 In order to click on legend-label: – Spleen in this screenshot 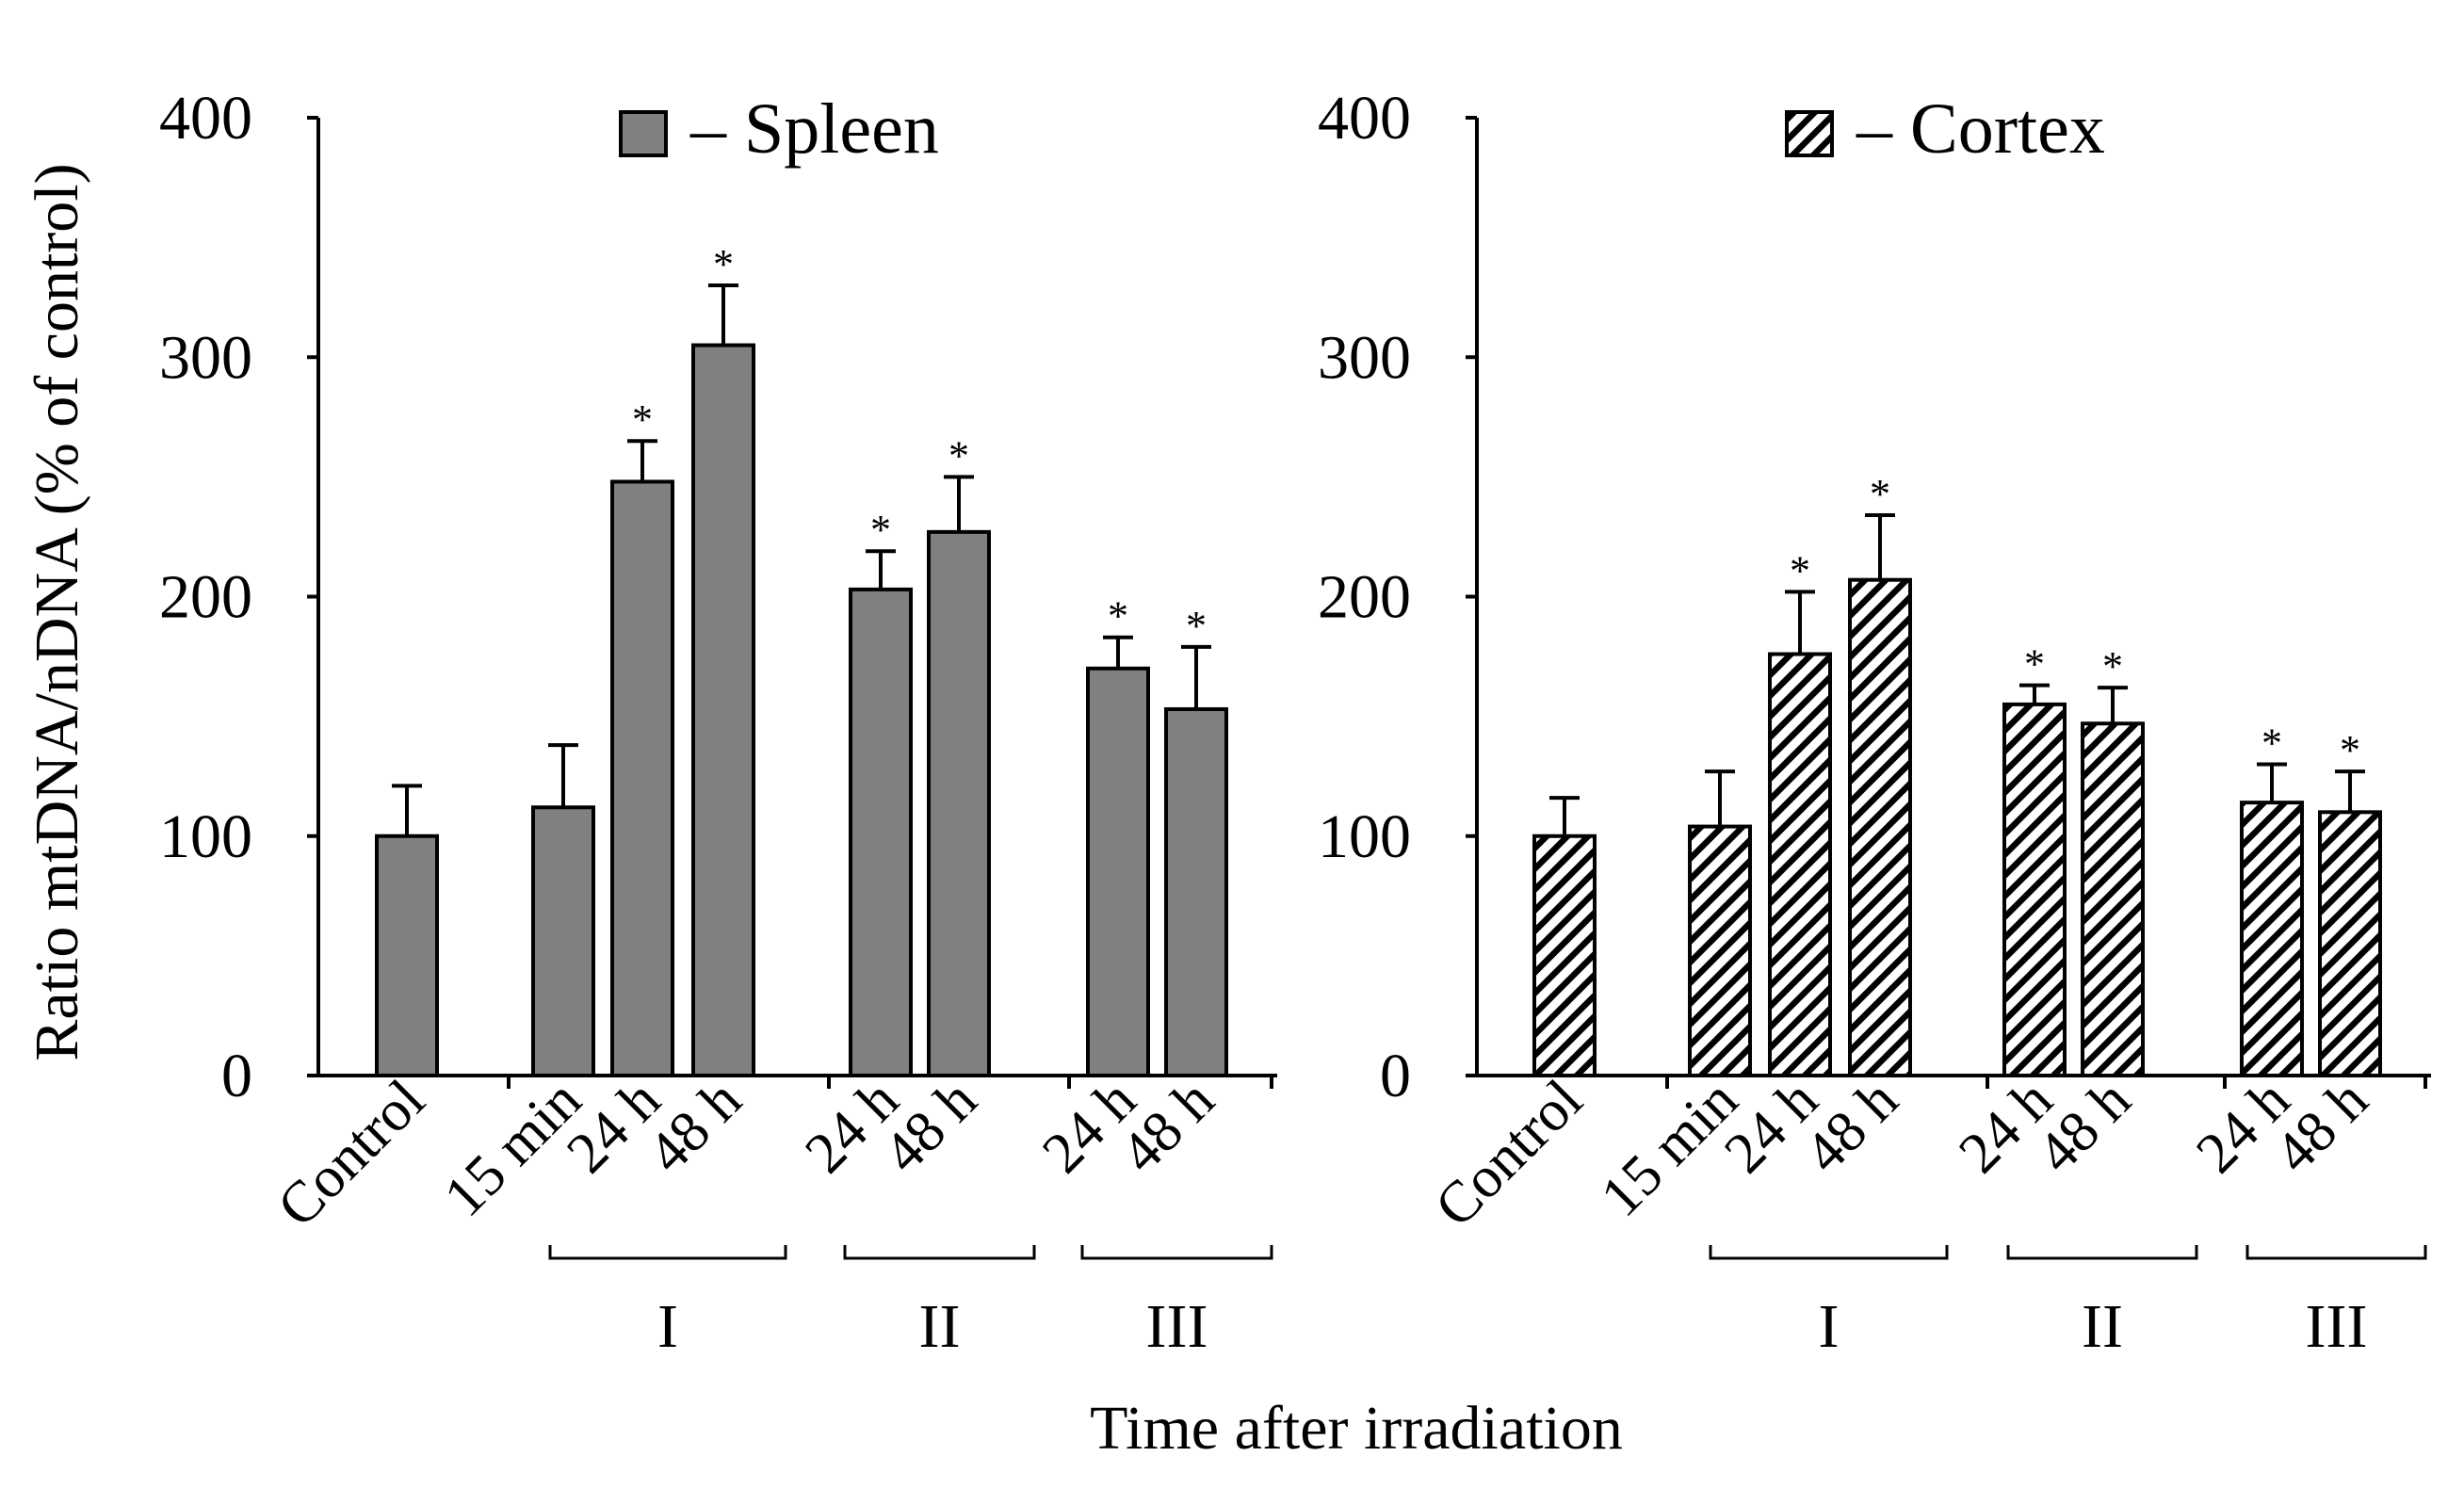, I will do `click(814, 129)`.